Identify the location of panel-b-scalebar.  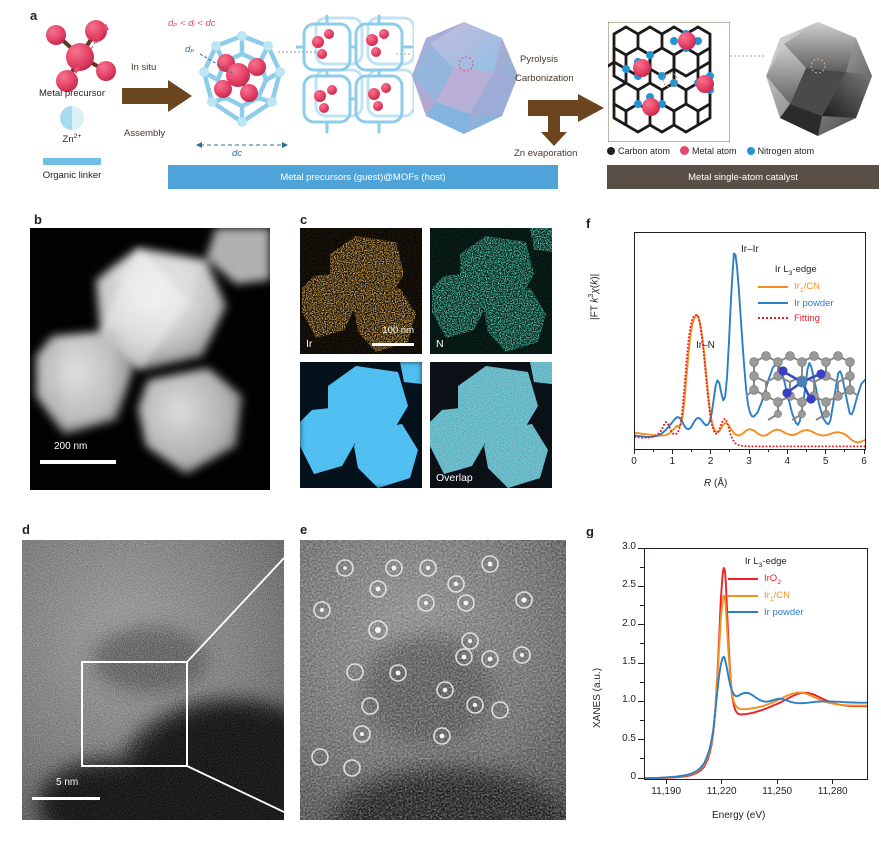
(78, 462).